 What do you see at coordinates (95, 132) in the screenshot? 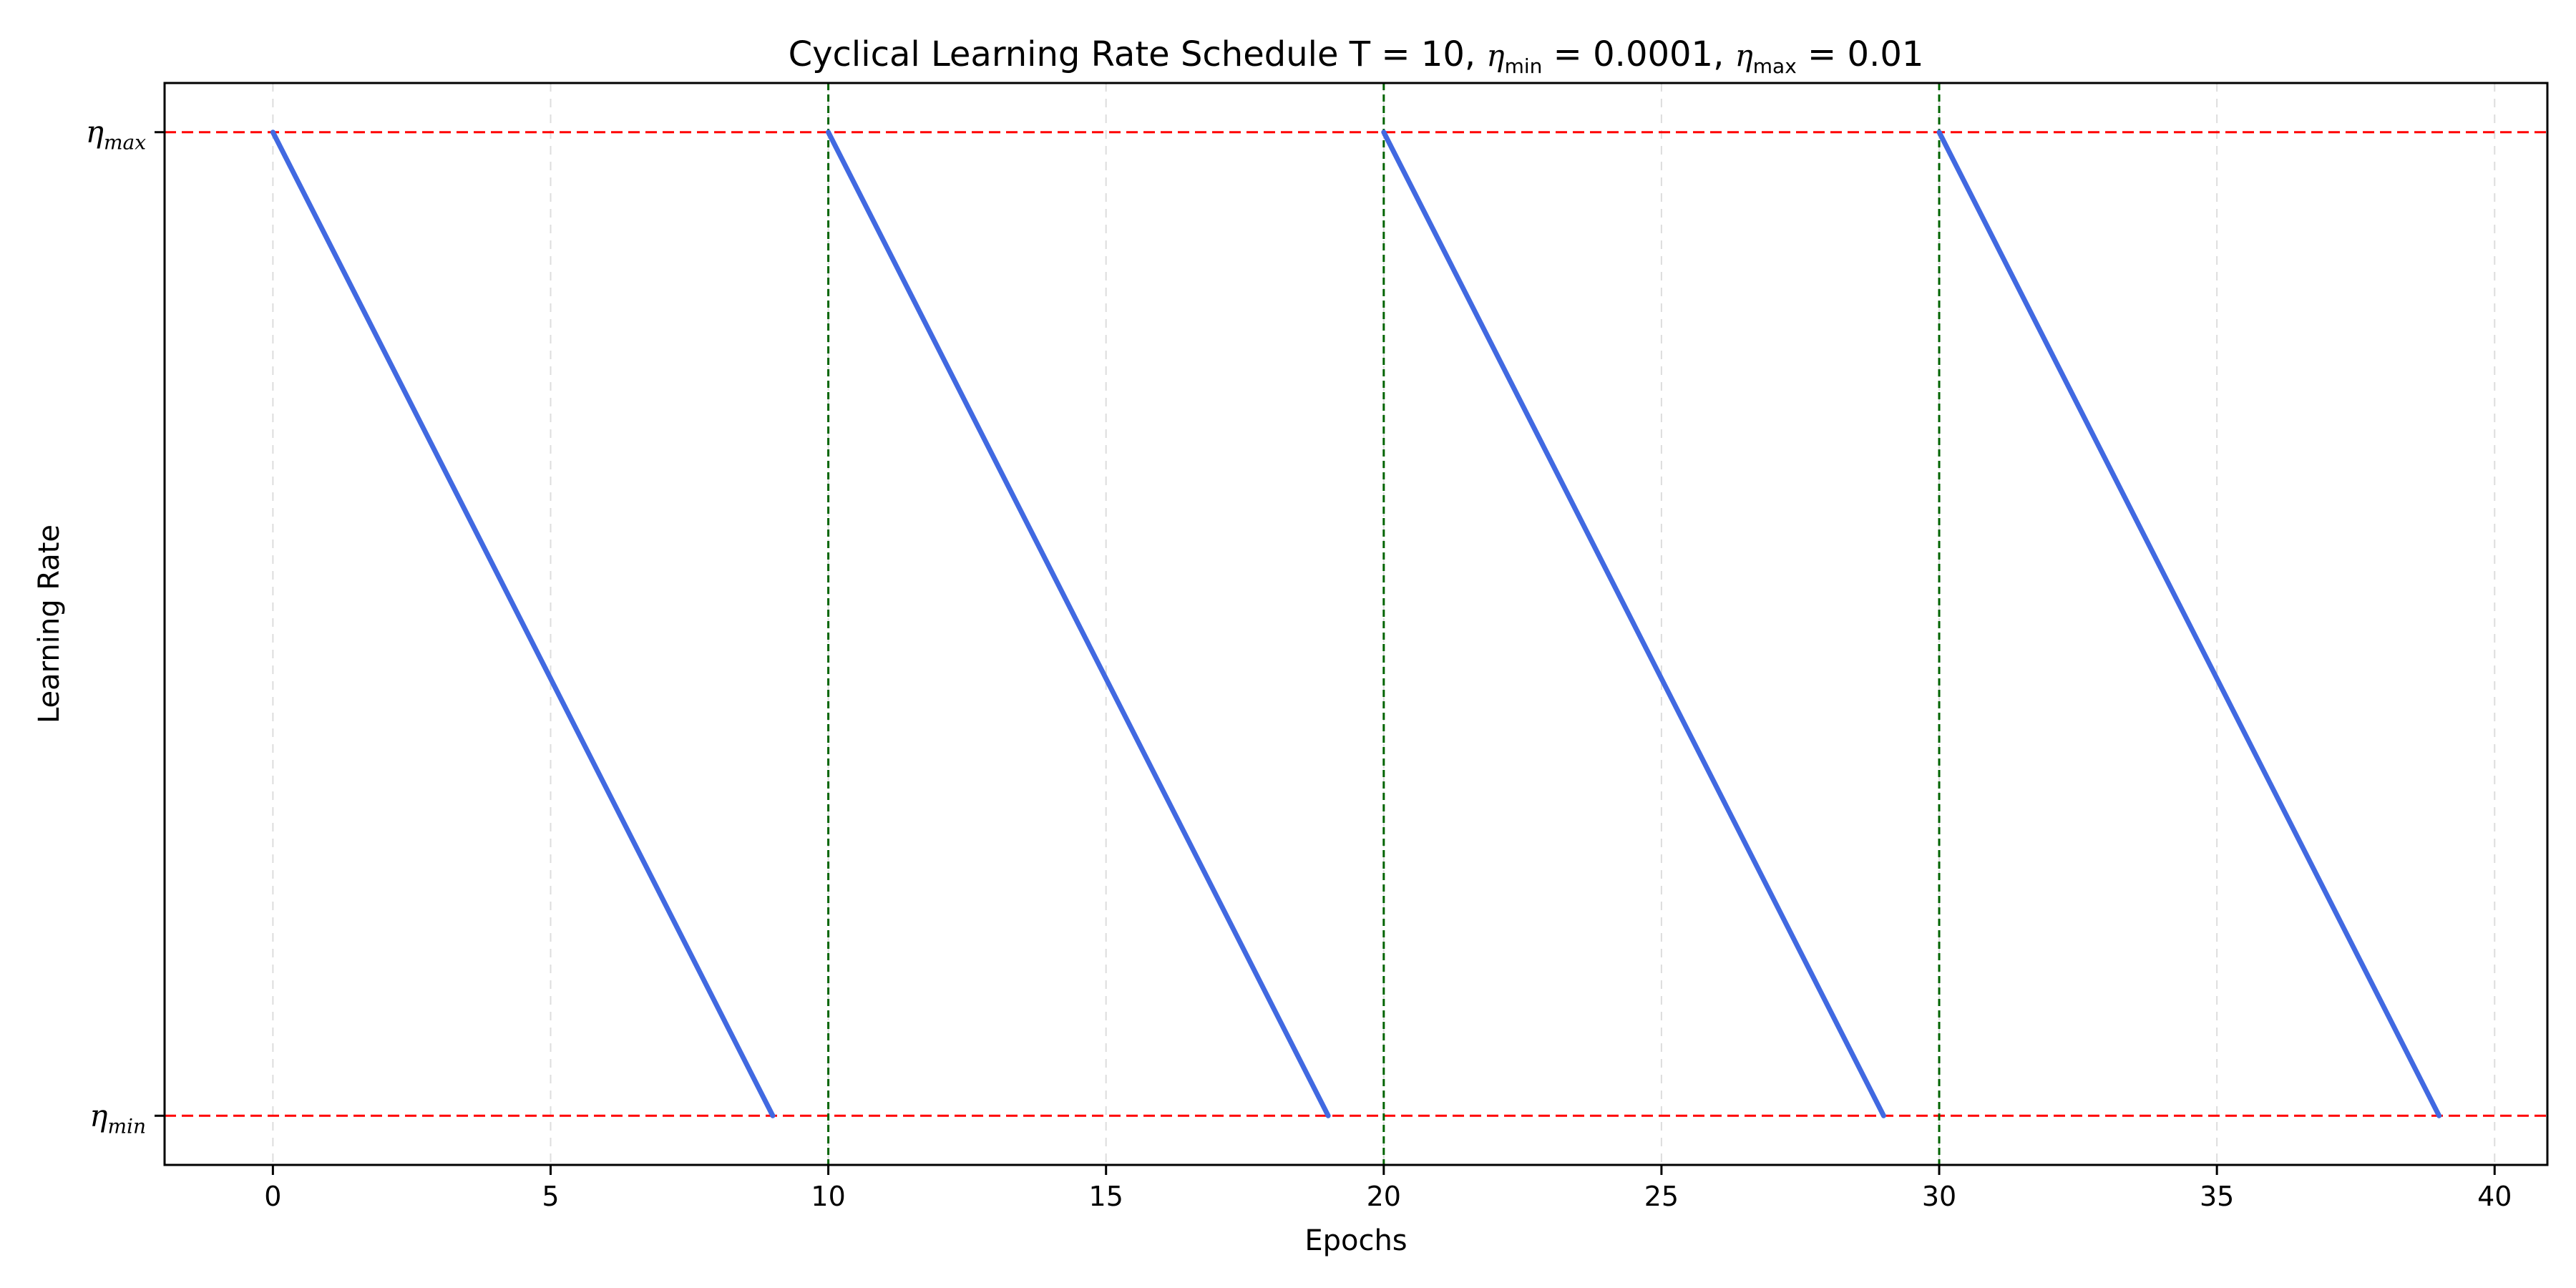
I see `y-tick-symbol-max: η` at bounding box center [95, 132].